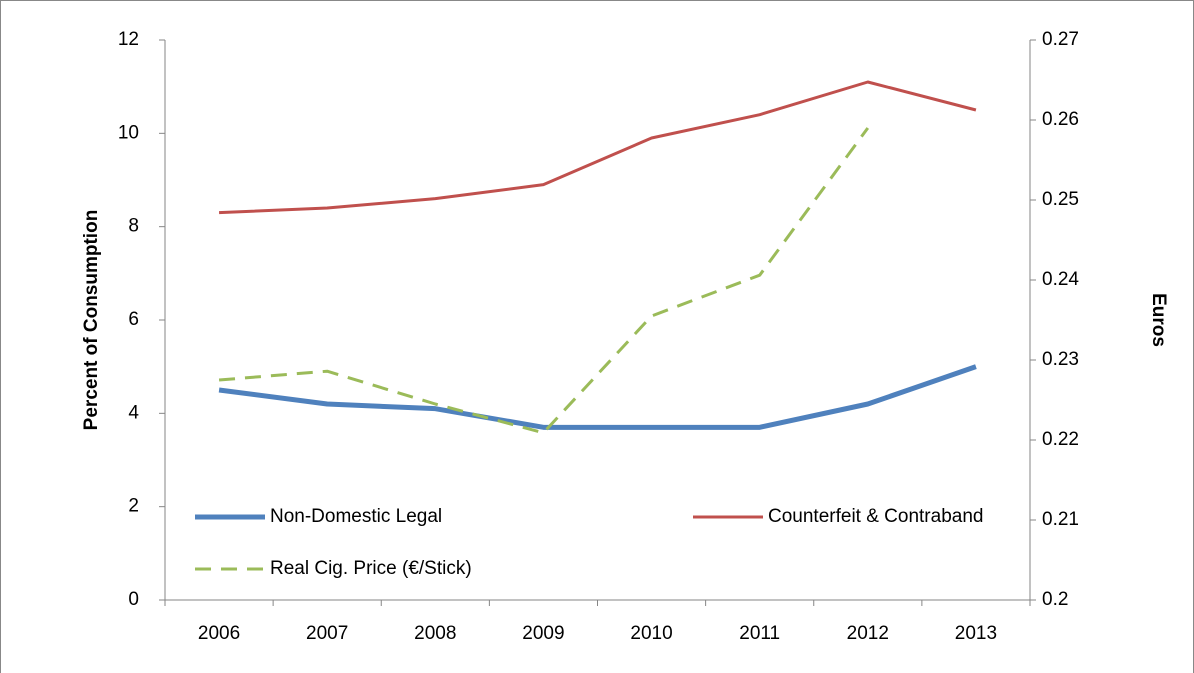 The height and width of the screenshot is (673, 1194). I want to click on legend-label: Counterfeit & Contraband, so click(875, 516).